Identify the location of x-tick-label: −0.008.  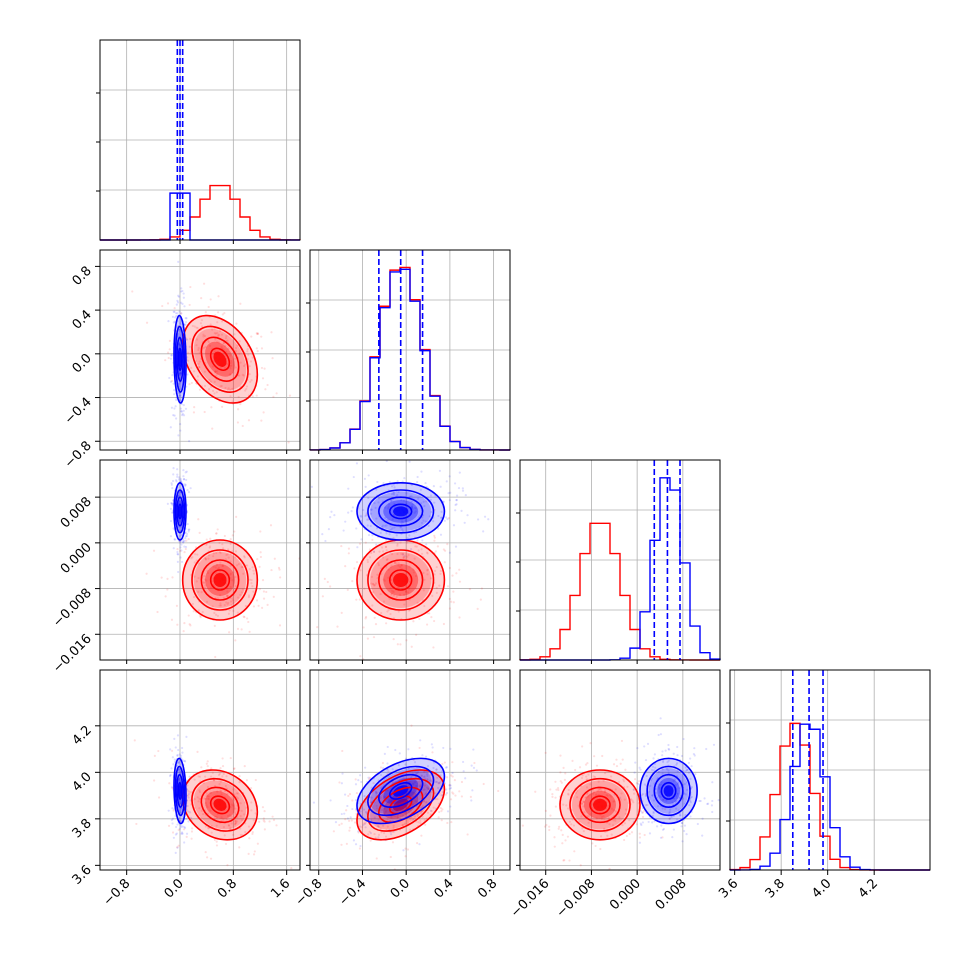
(576, 898).